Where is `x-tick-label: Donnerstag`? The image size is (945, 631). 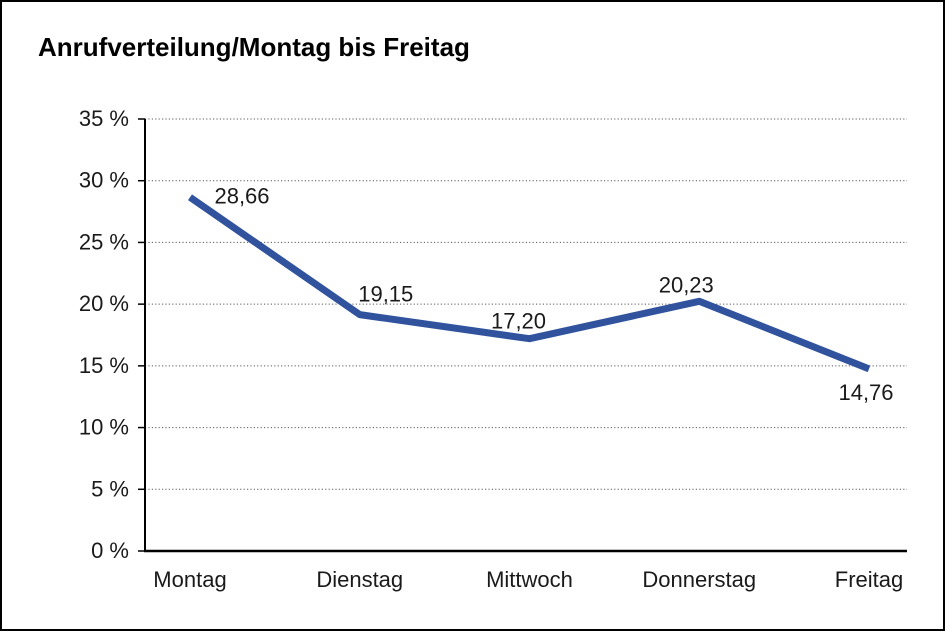
x-tick-label: Donnerstag is located at coordinates (699, 579).